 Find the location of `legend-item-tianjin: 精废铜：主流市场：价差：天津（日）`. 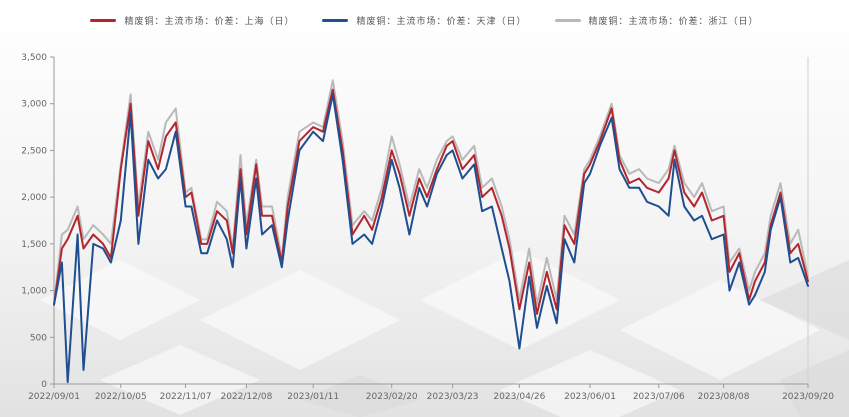

legend-item-tianjin: 精废铜：主流市场：价差：天津（日） is located at coordinates (424, 20).